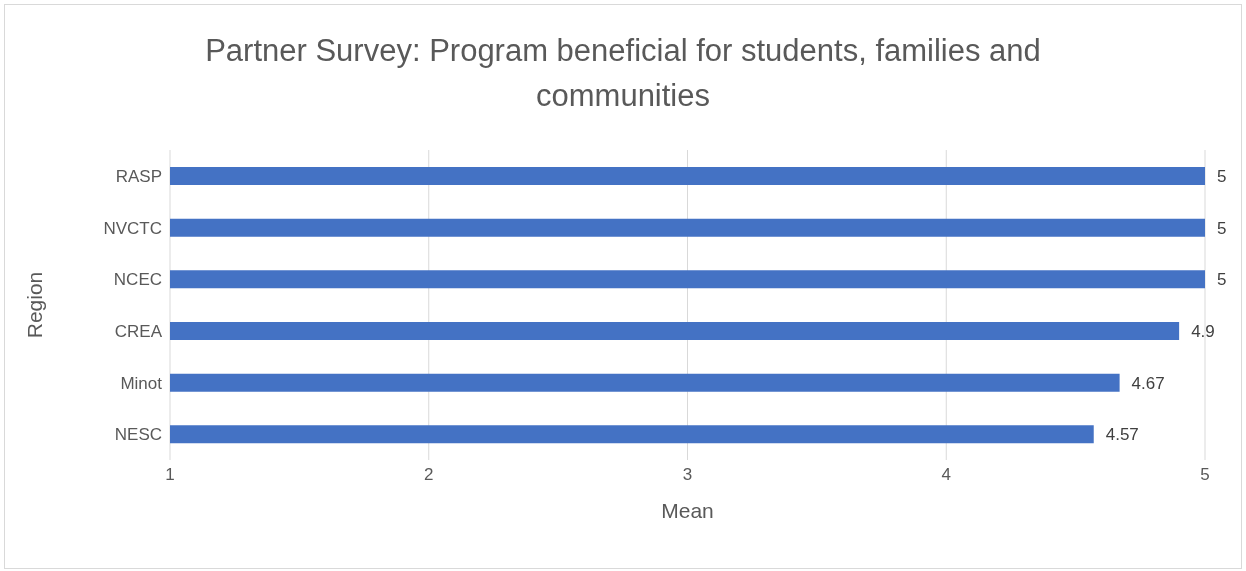 Image resolution: width=1246 pixels, height=571 pixels. What do you see at coordinates (138, 331) in the screenshot?
I see `y-tick-label: CREA` at bounding box center [138, 331].